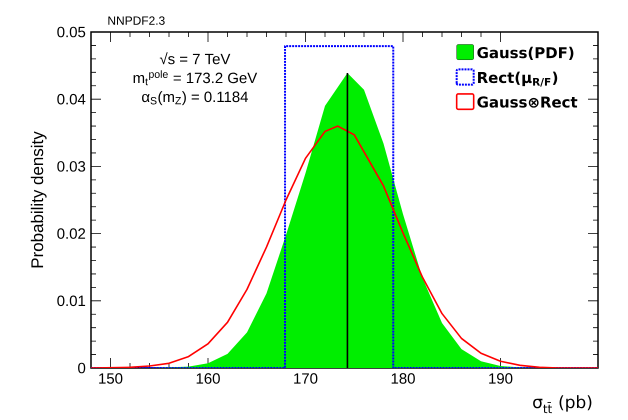 The height and width of the screenshot is (420, 628). Describe the element at coordinates (518, 79) in the screenshot. I see `legend-label: Rect(μ$_{R/F}$)` at that location.